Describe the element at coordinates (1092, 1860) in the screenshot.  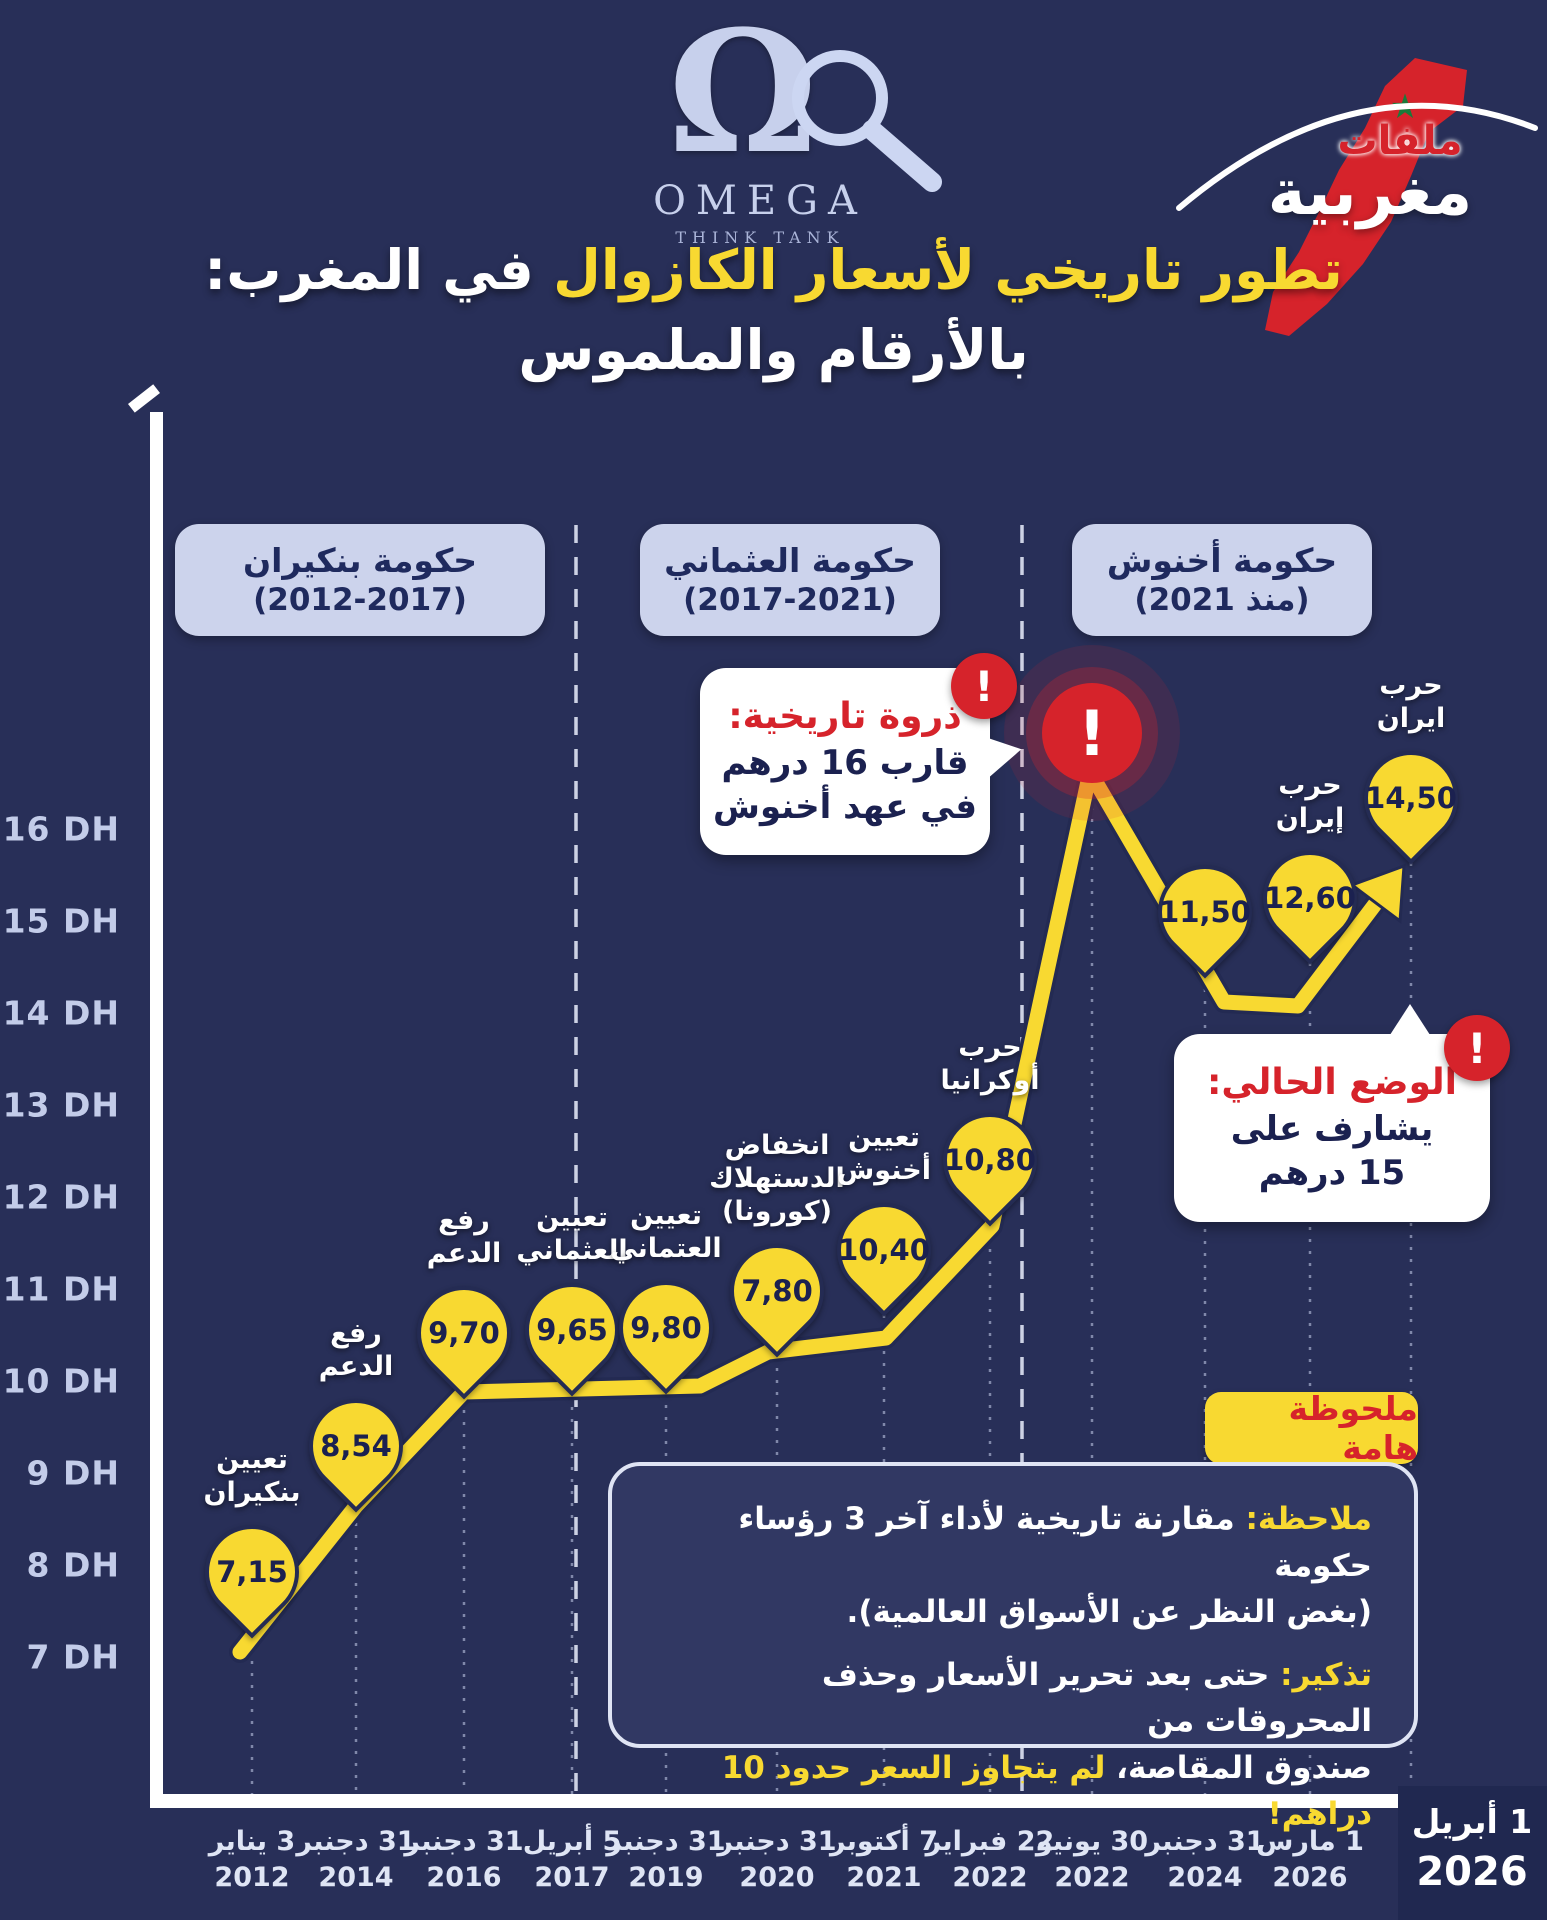
I see `x-axis-label: 30 يونيو 2022` at that location.